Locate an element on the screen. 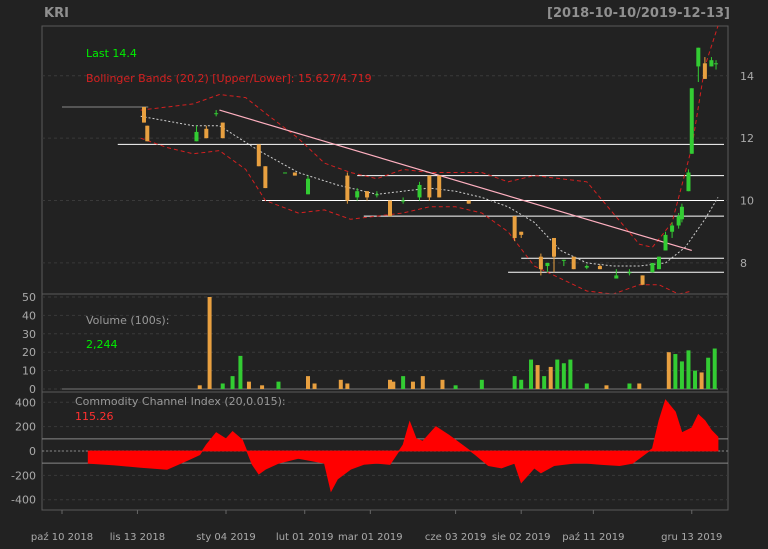  cci-label: Commodity Channel Index (20,0.015): is located at coordinates (180, 401).